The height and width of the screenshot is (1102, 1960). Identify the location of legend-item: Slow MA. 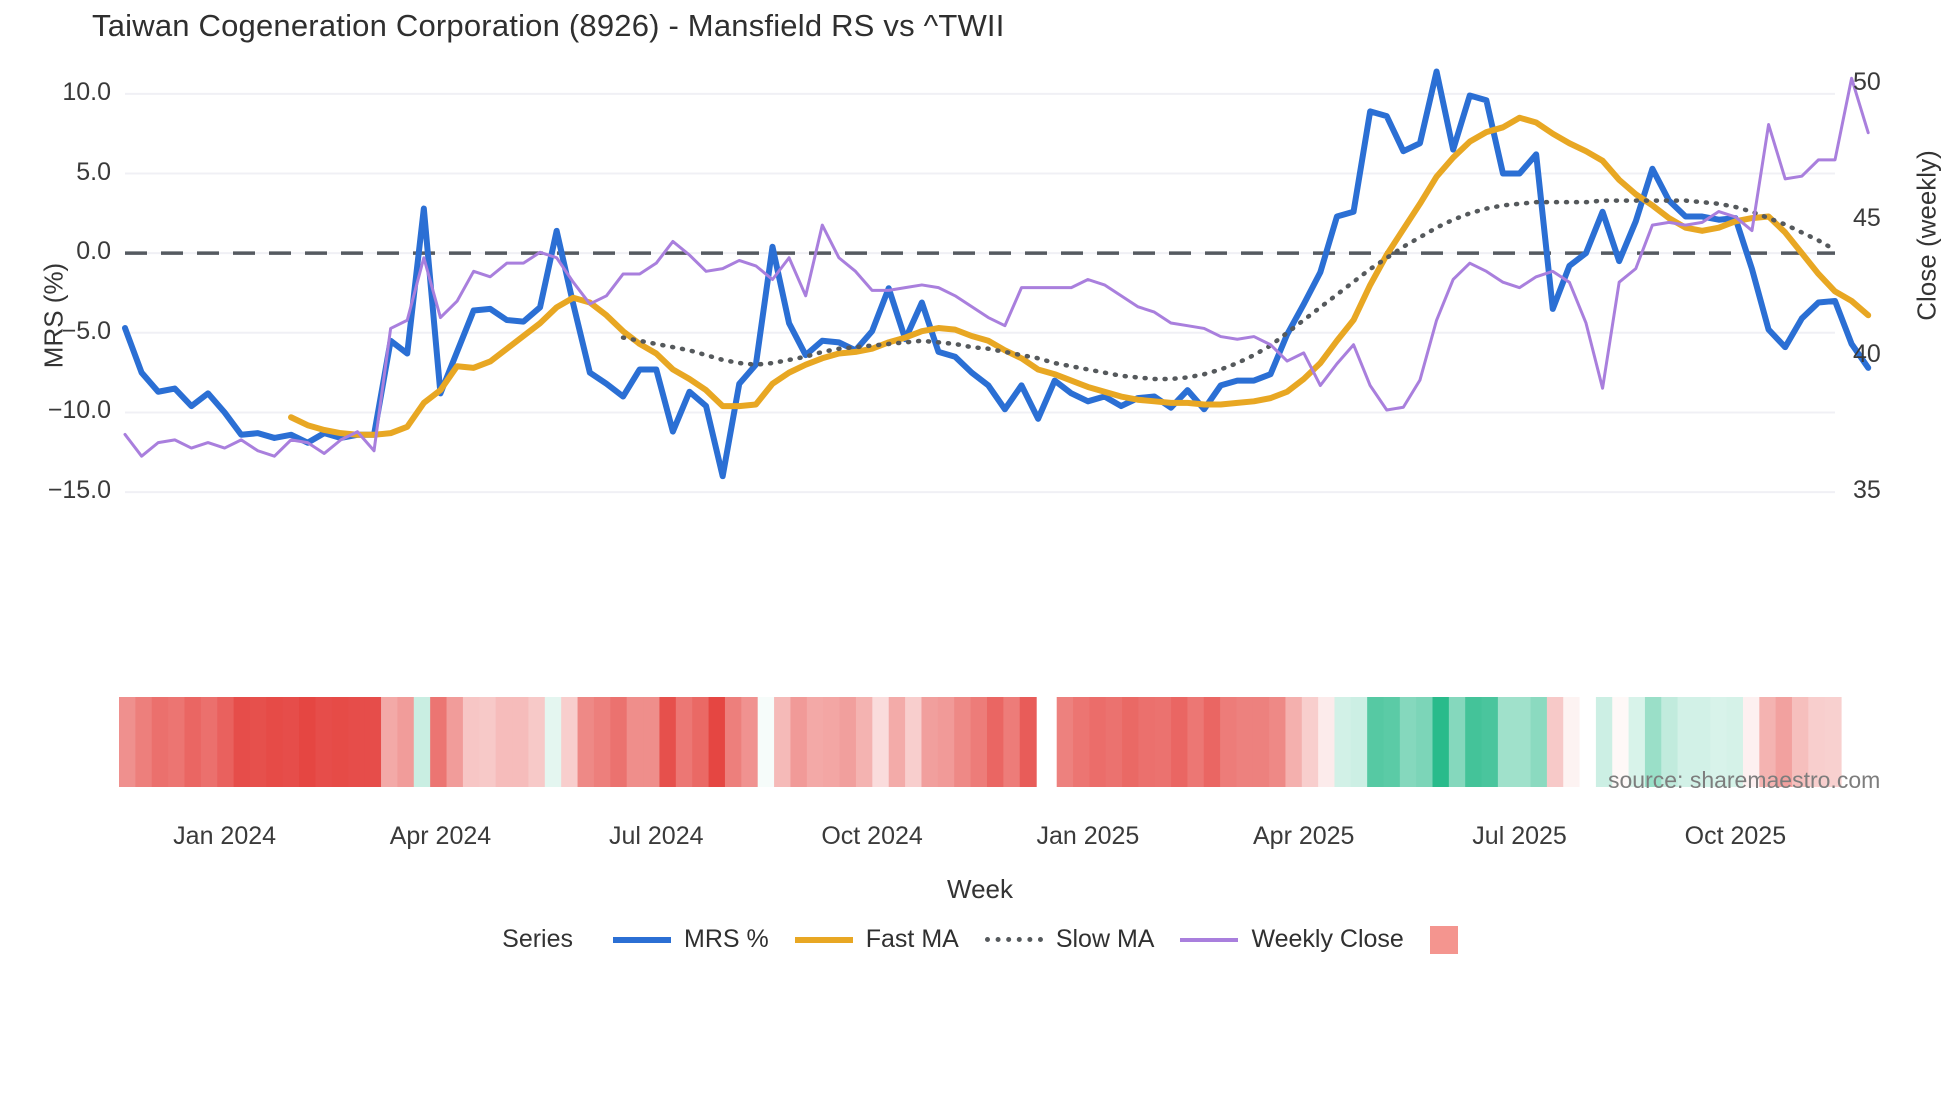
(1069, 939).